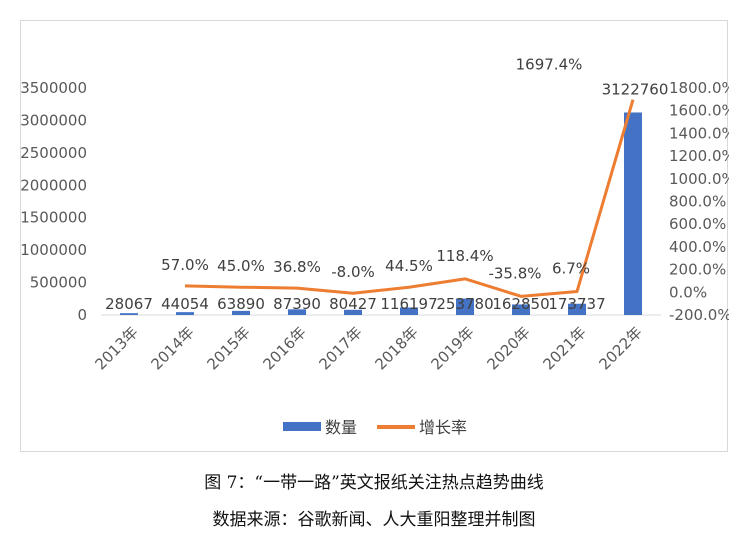 Image resolution: width=748 pixels, height=554 pixels. What do you see at coordinates (452, 348) in the screenshot?
I see `x-tick-label: 2019年` at bounding box center [452, 348].